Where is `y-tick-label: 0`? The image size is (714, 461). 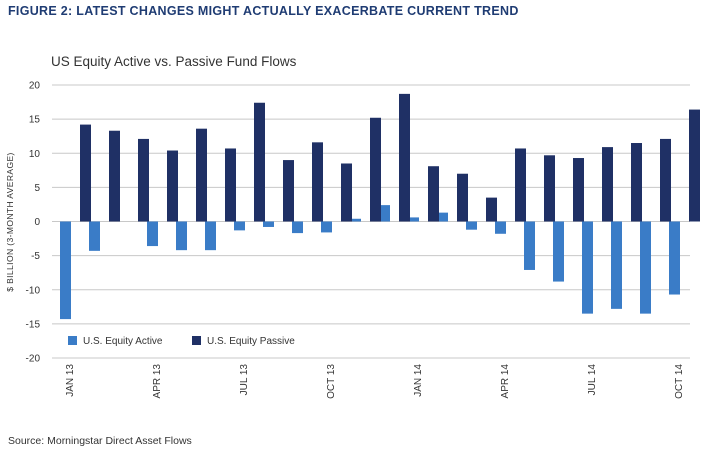
y-tick-label: 0 is located at coordinates (37, 222).